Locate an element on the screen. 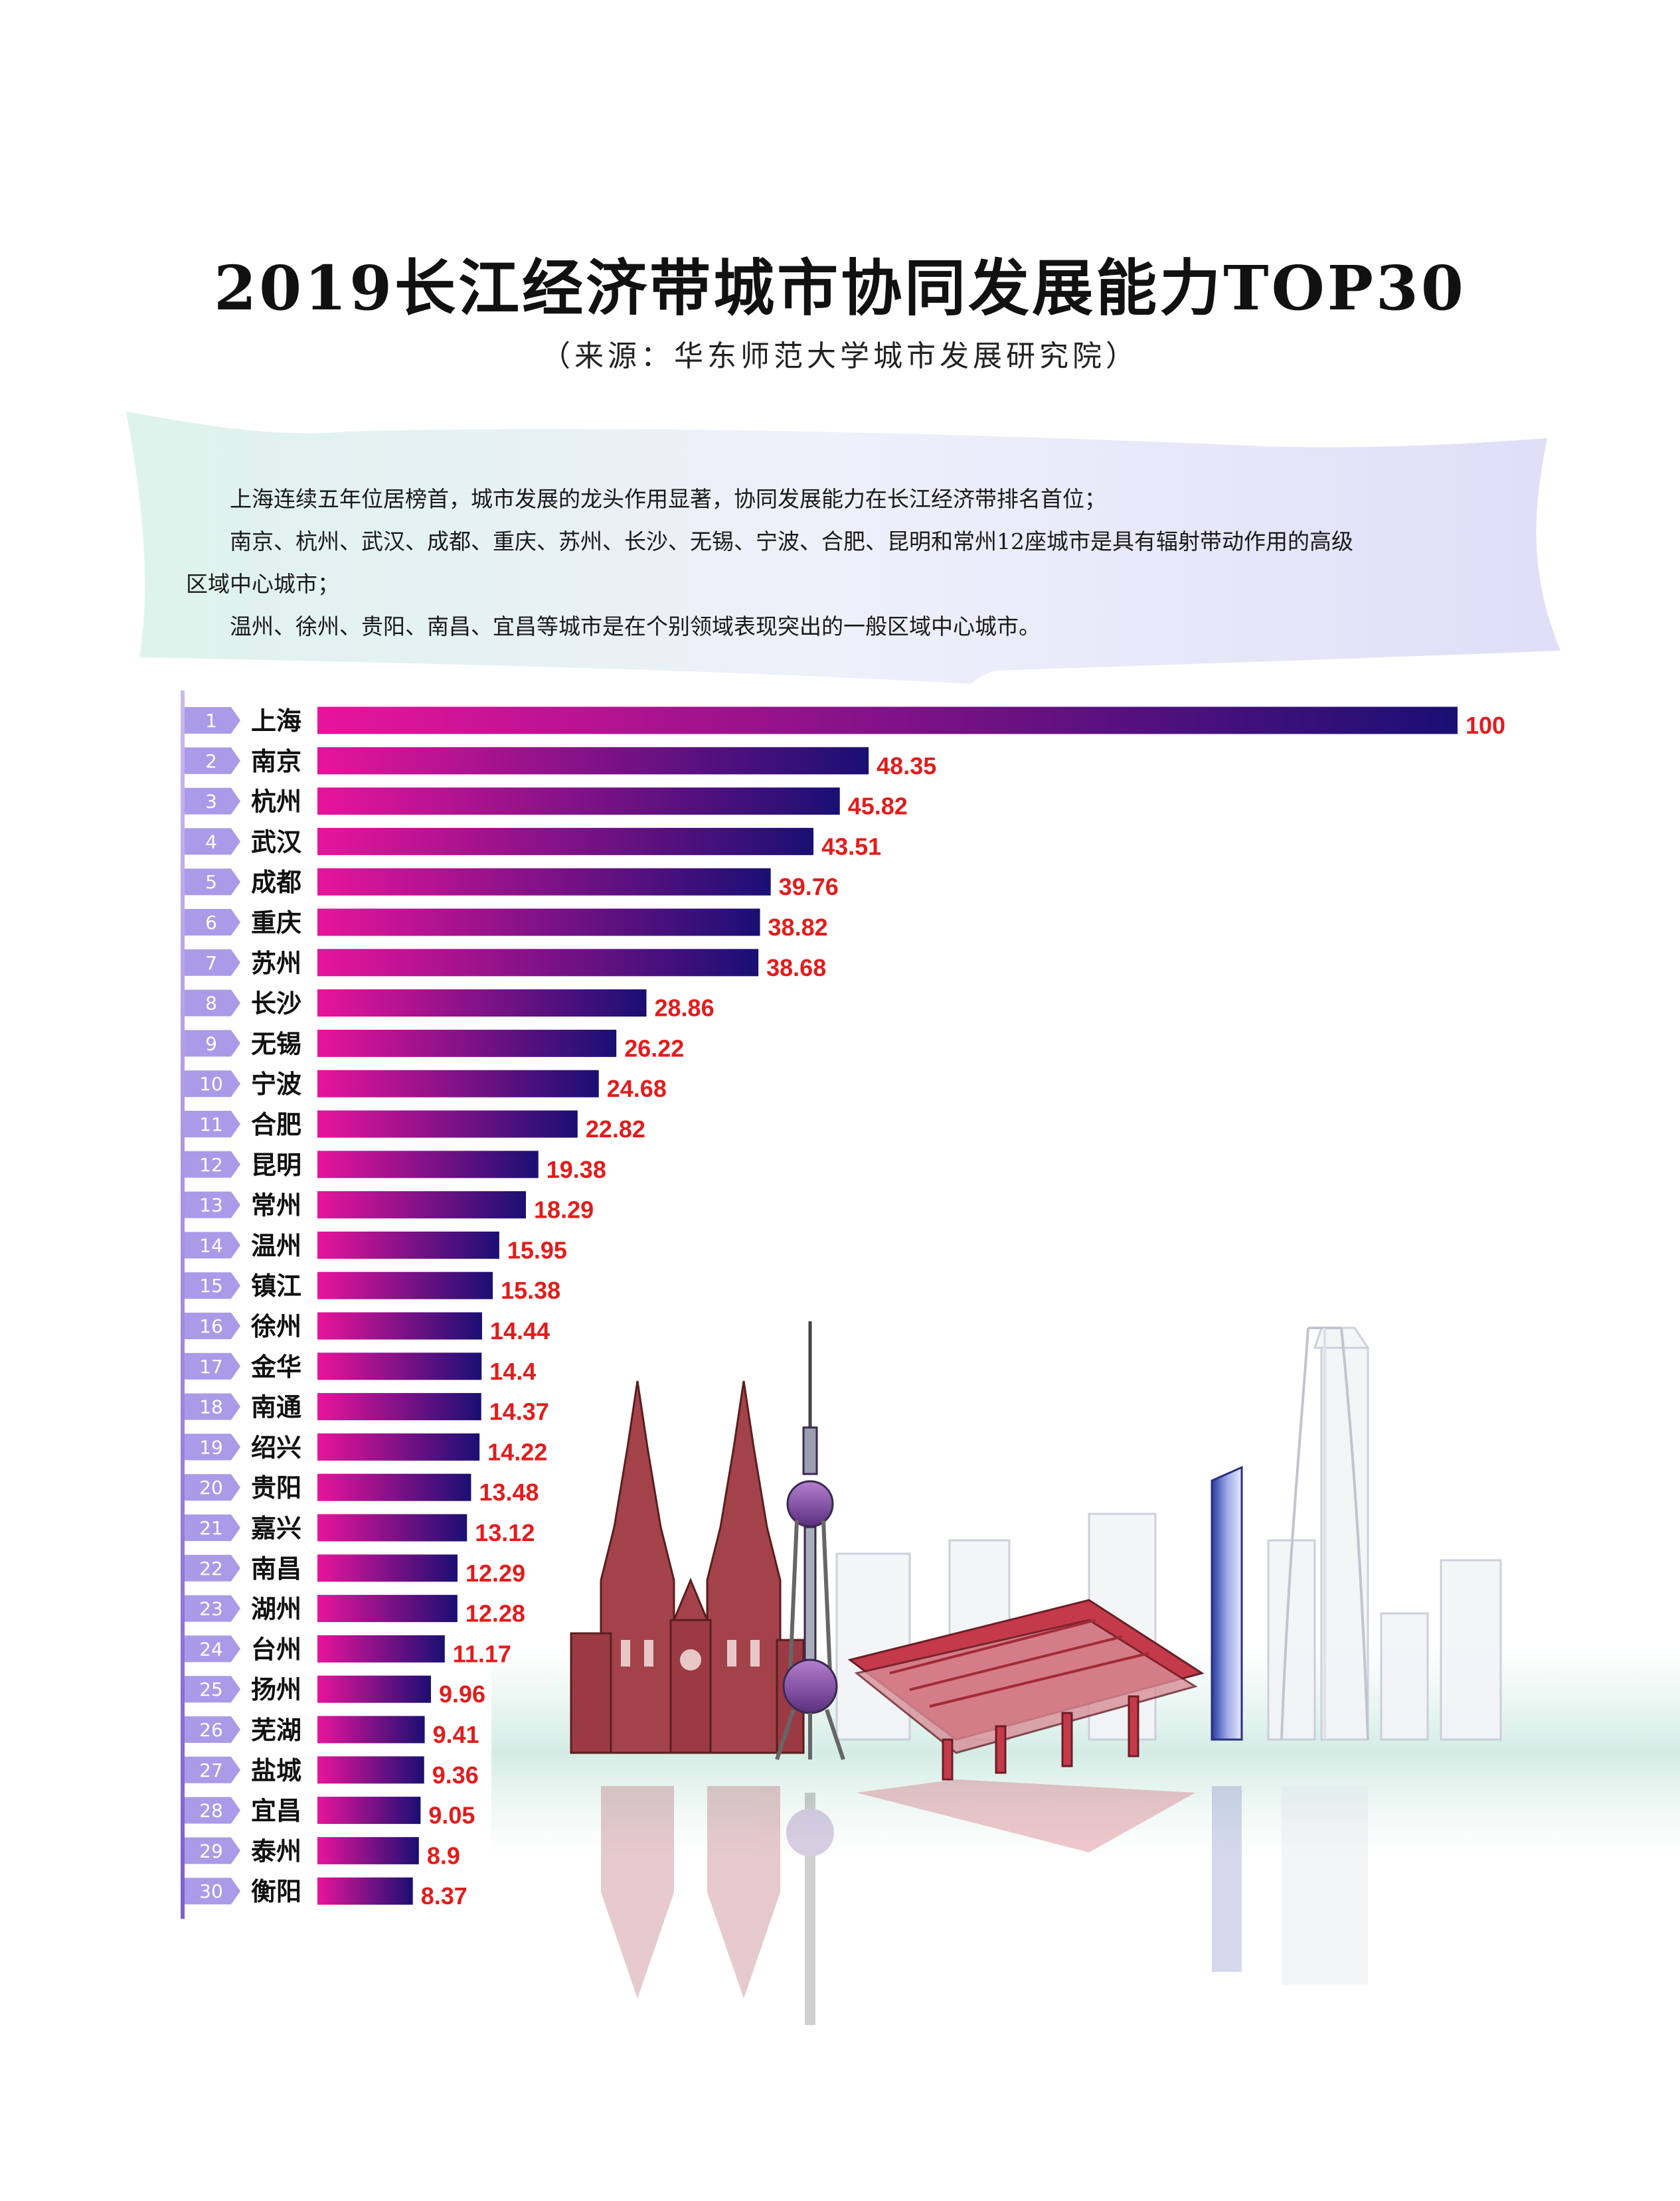 Image resolution: width=1680 pixels, height=2201 pixels. rank-label: 20 is located at coordinates (211, 1488).